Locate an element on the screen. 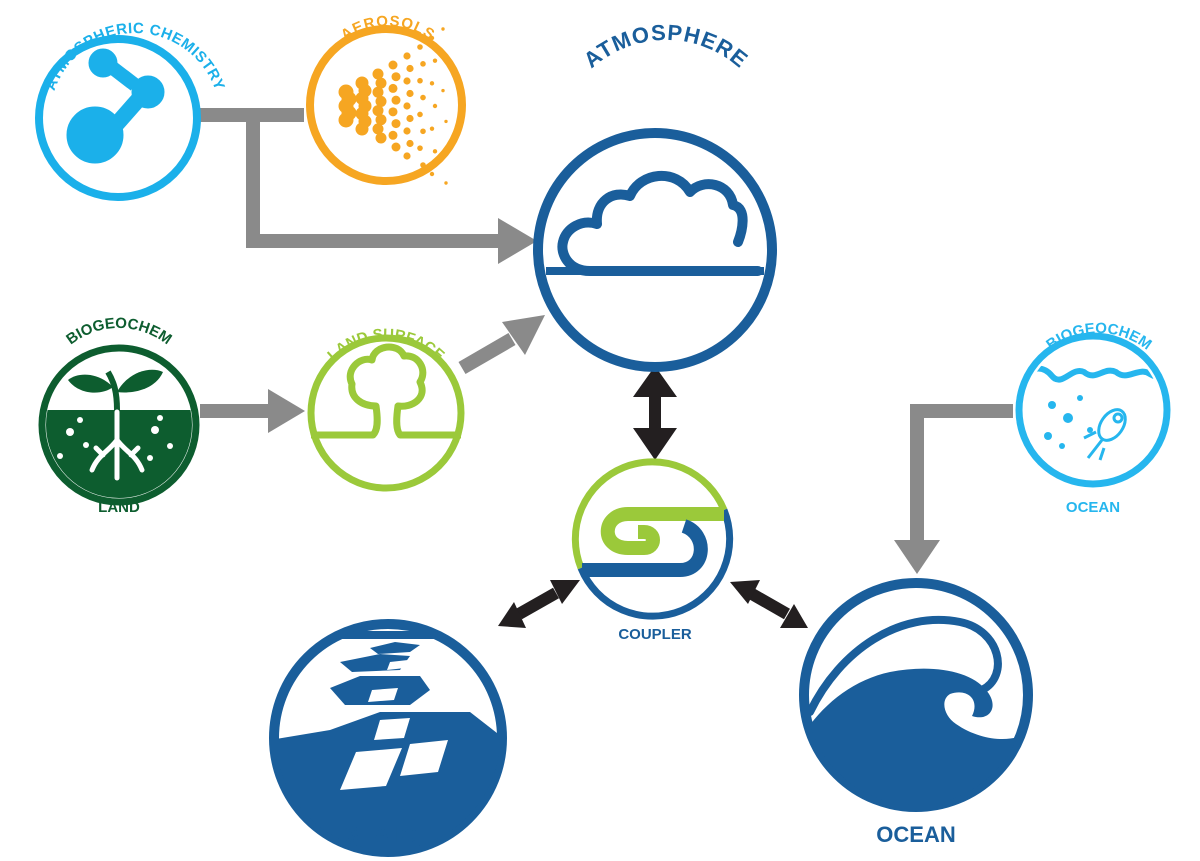 The height and width of the screenshot is (861, 1200). sea-ice-label: SEA ICE is located at coordinates (387, 834).